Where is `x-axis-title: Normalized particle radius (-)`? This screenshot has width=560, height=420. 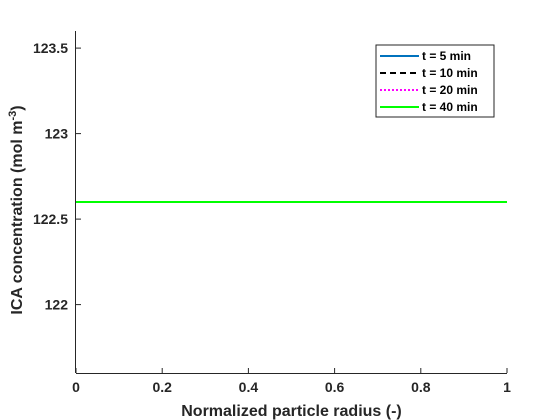 x-axis-title: Normalized particle radius (-) is located at coordinates (291, 411).